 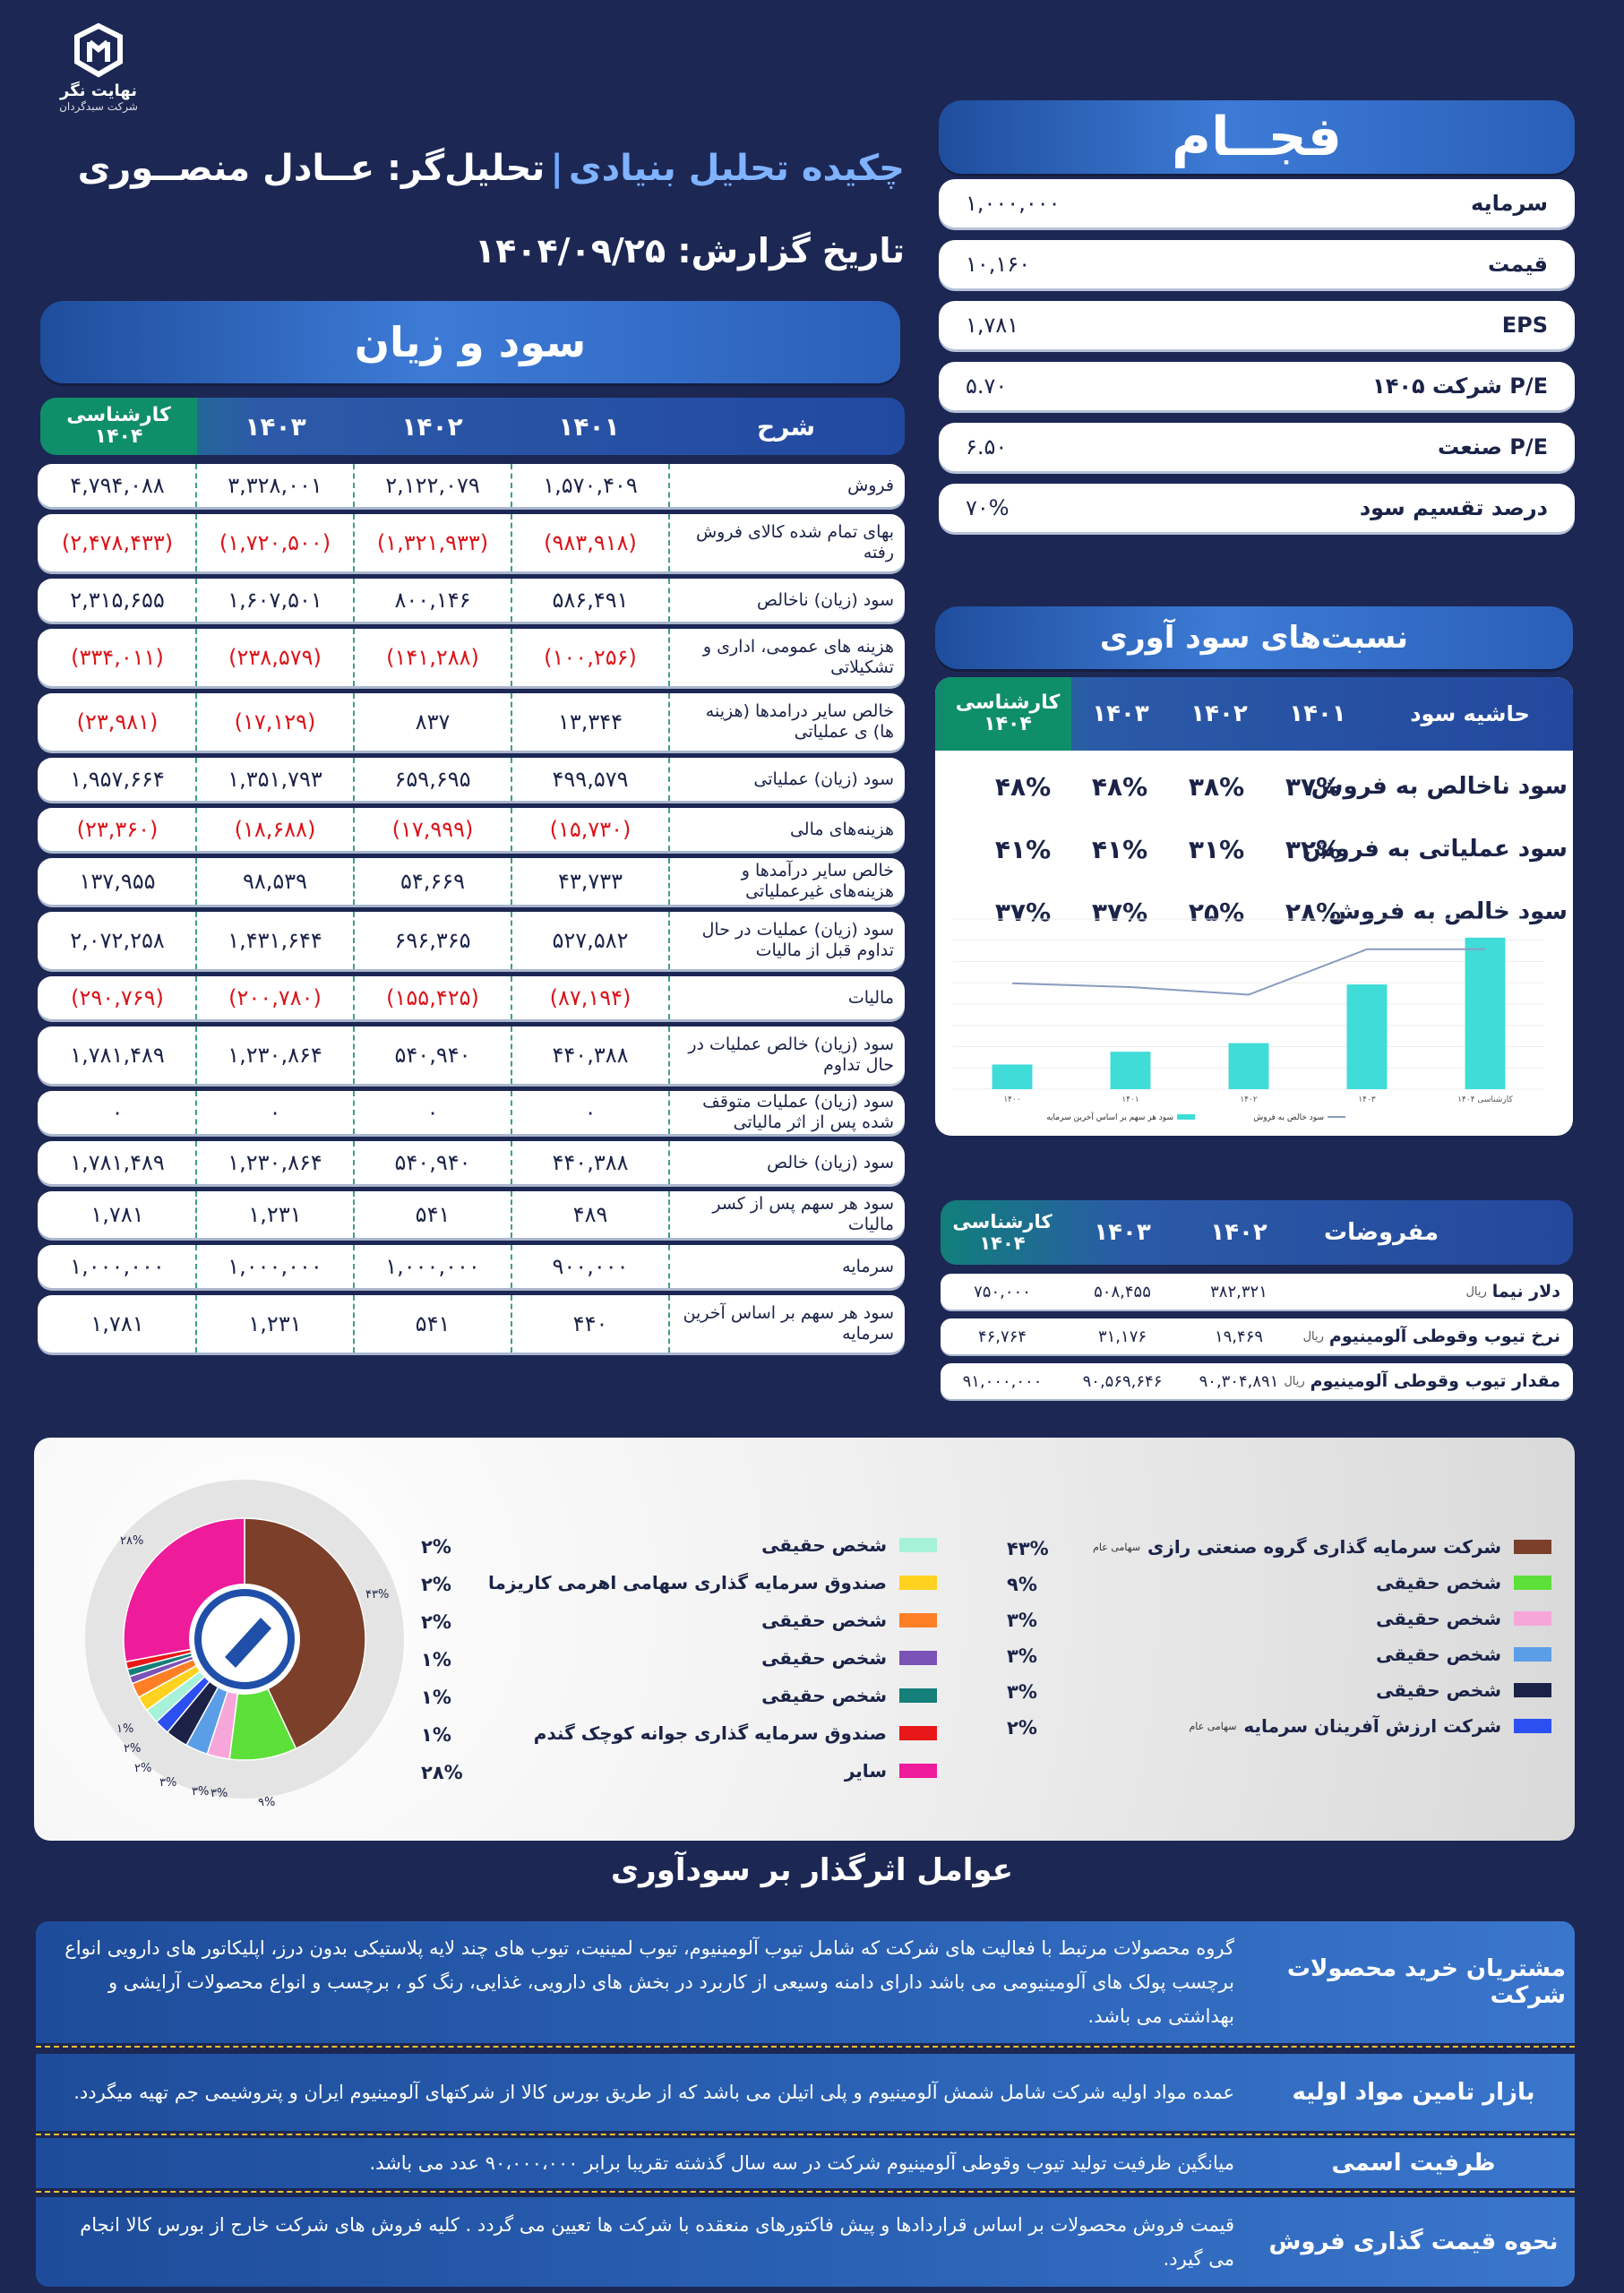 What do you see at coordinates (433, 542) in the screenshot?
I see `row-value: (۱,۳۲۱,۹۳۳)` at bounding box center [433, 542].